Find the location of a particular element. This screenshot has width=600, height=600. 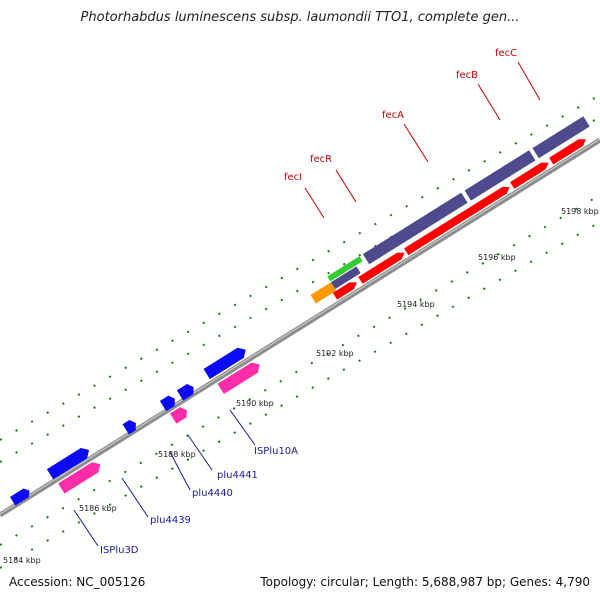

gene-fecB is located at coordinates (500, 175).